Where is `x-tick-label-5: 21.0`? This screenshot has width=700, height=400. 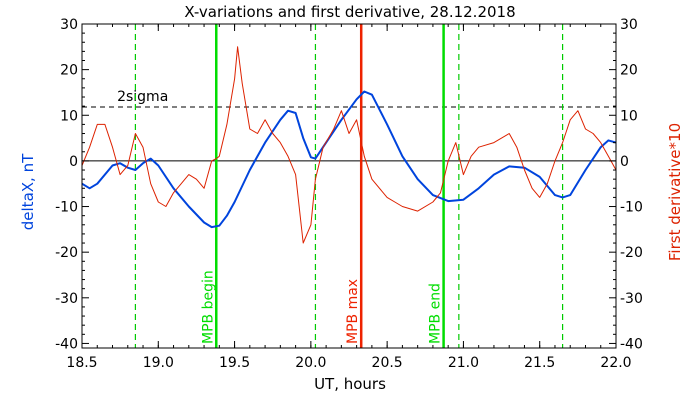
x-tick-label-5: 21.0 is located at coordinates (463, 363).